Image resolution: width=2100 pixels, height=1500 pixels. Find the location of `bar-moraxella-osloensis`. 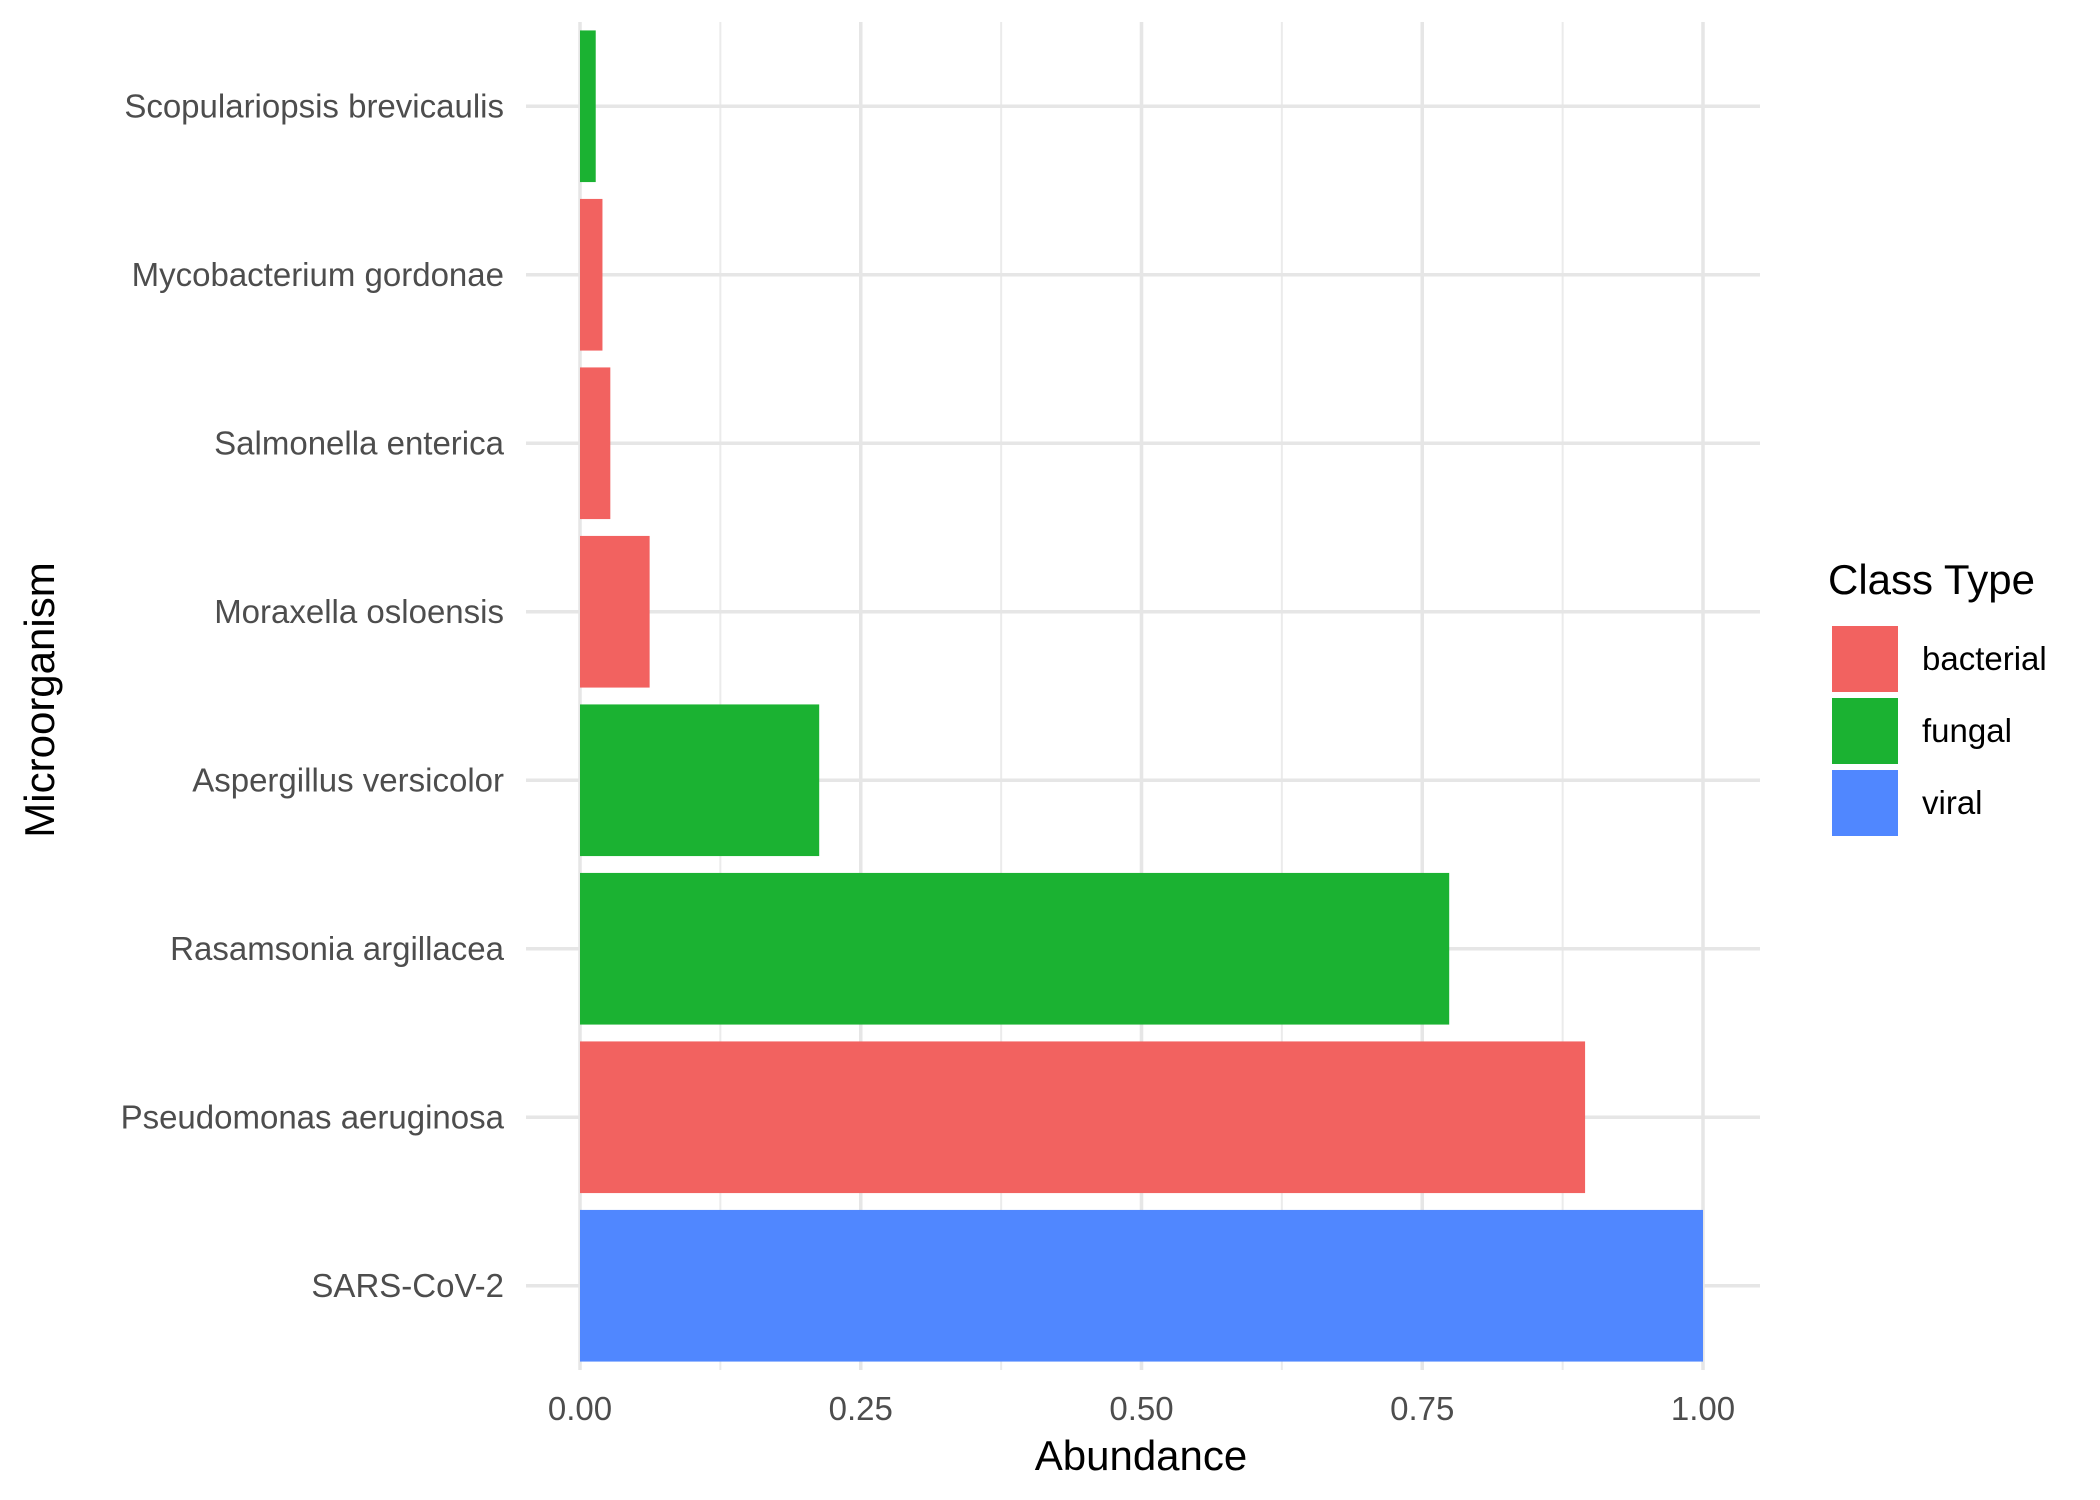

bar-moraxella-osloensis is located at coordinates (615, 611).